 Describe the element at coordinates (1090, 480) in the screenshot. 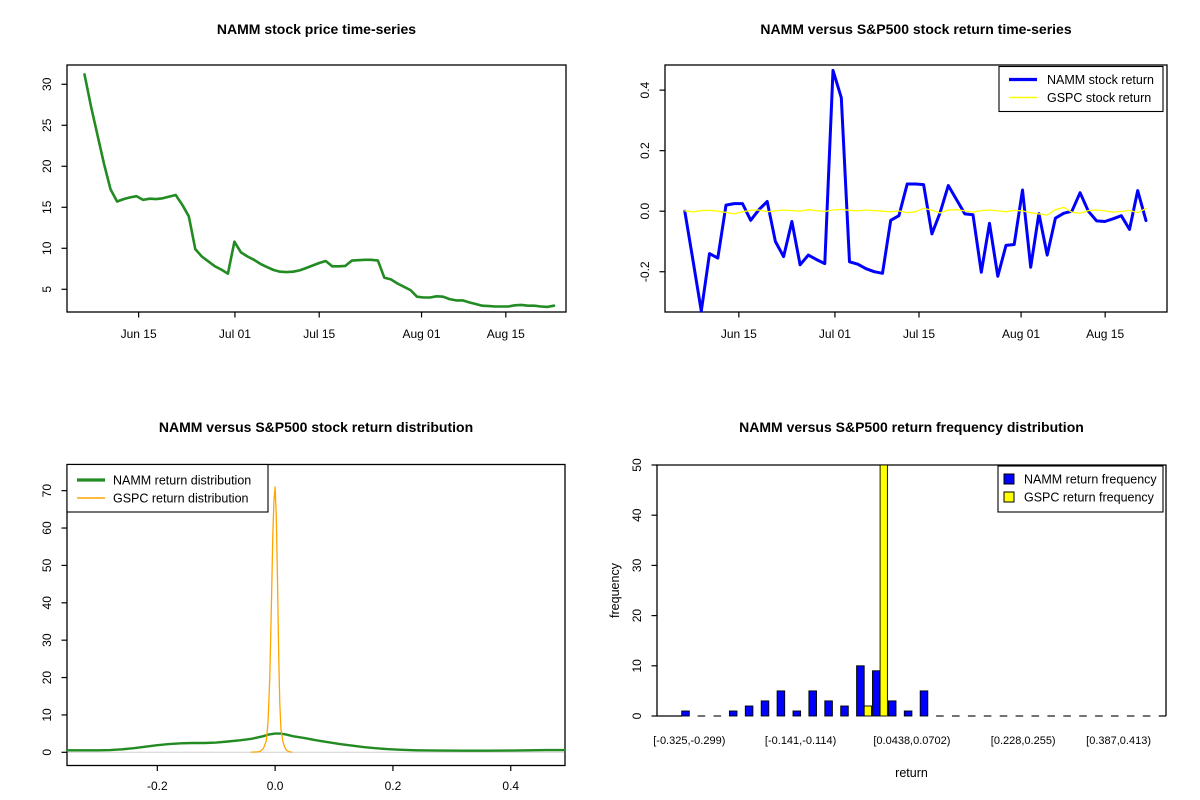

I see `namm-return-frequency-legend-label: NAMM return frequency` at that location.